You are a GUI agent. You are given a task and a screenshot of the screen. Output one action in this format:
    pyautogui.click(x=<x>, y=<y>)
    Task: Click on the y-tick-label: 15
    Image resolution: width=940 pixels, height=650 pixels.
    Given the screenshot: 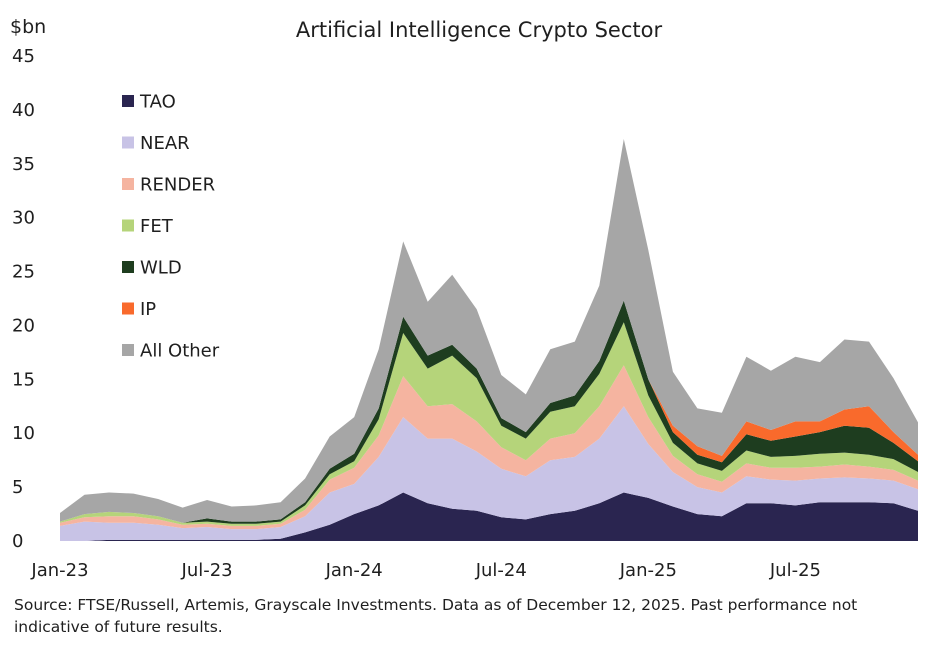 What is the action you would take?
    pyautogui.click(x=23, y=379)
    